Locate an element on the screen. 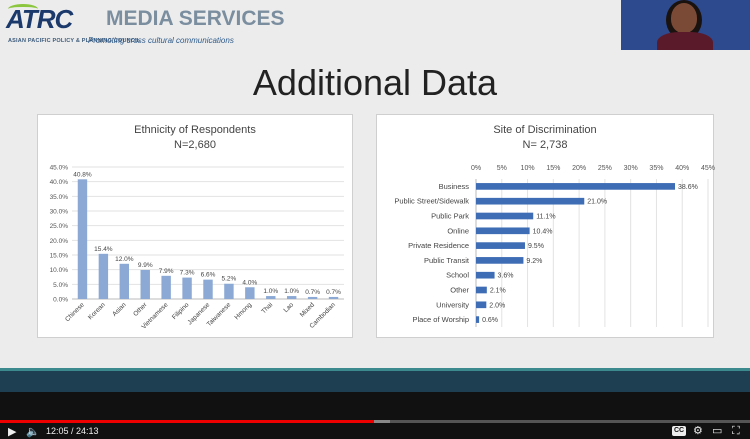  discrimination-category-label: Online is located at coordinates (458, 230).